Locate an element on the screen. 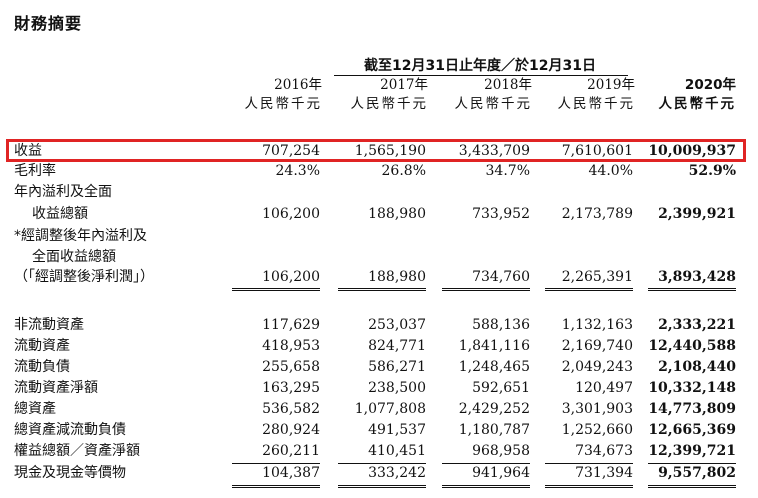  column-header-2016: 2016年 人民幣千元 is located at coordinates (267, 95).